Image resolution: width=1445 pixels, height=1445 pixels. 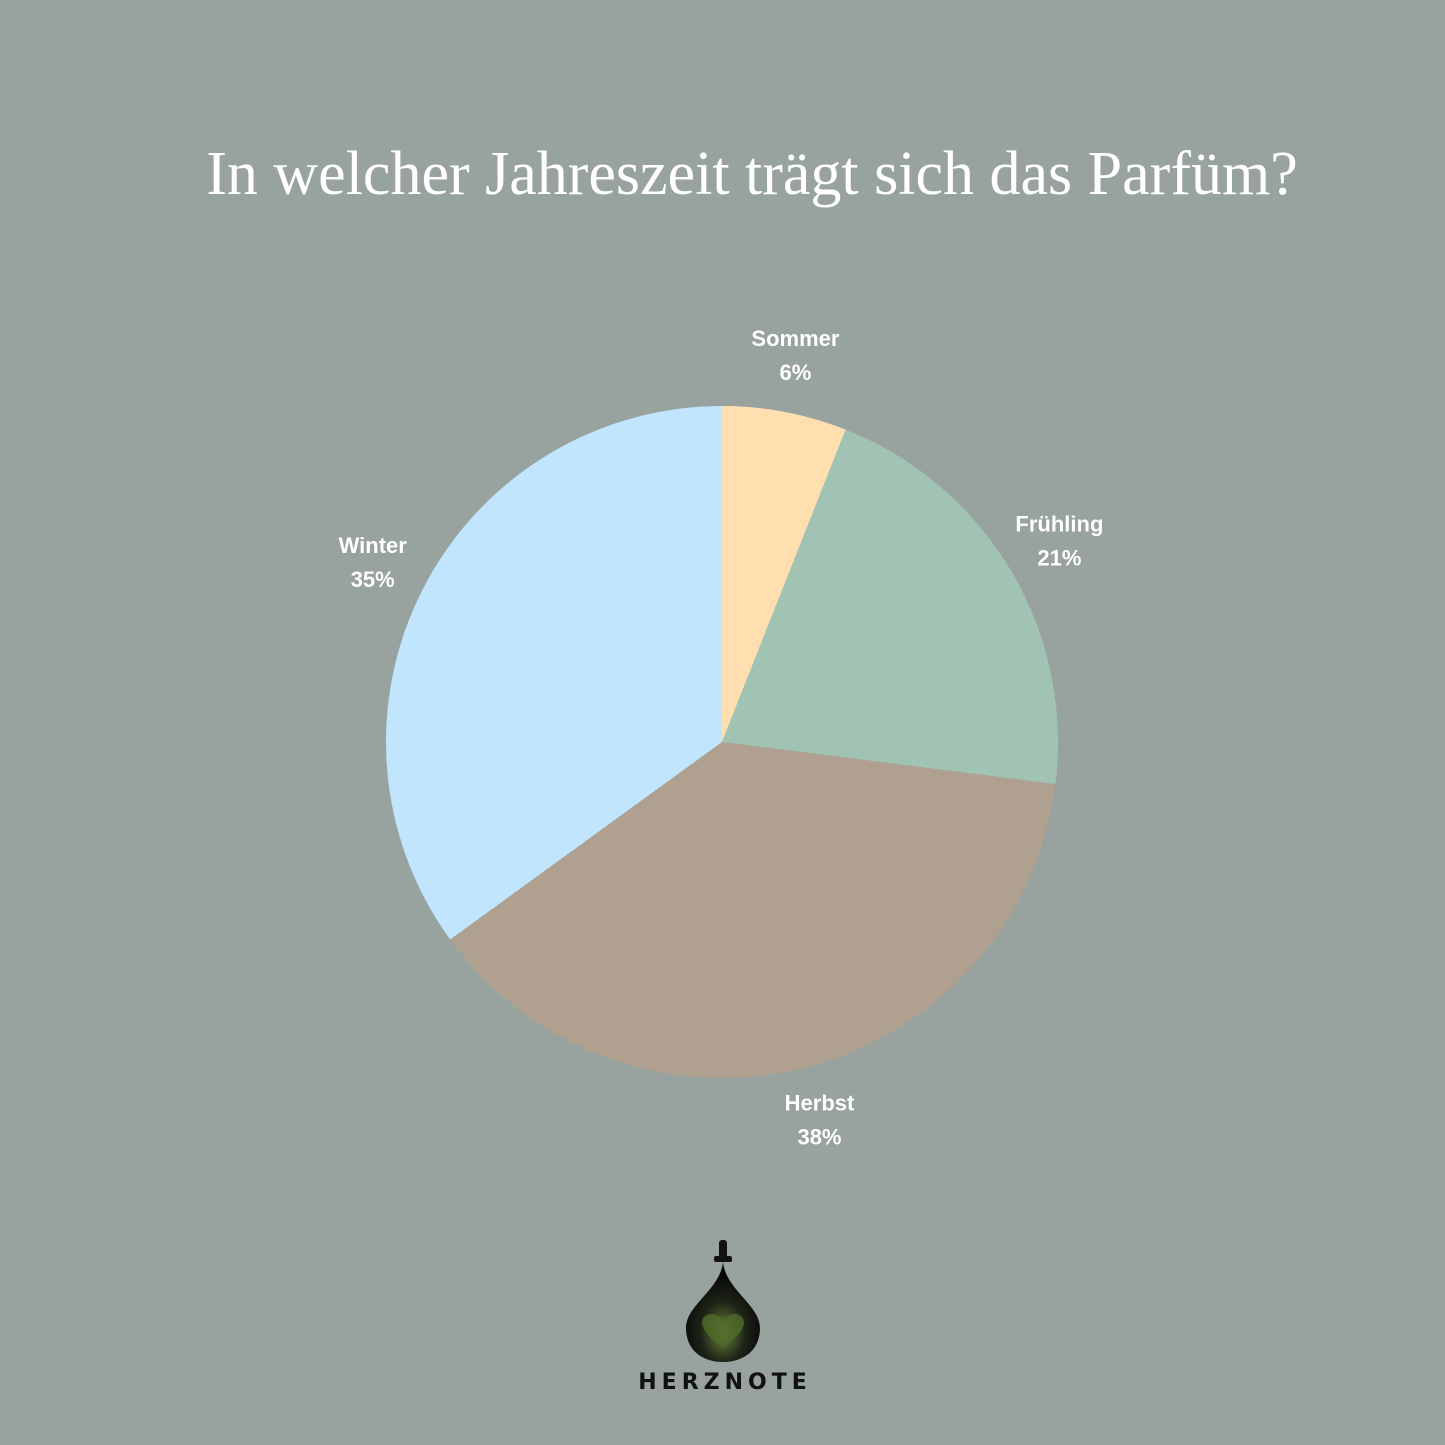 What do you see at coordinates (796, 372) in the screenshot?
I see `slice-value-label: 6%` at bounding box center [796, 372].